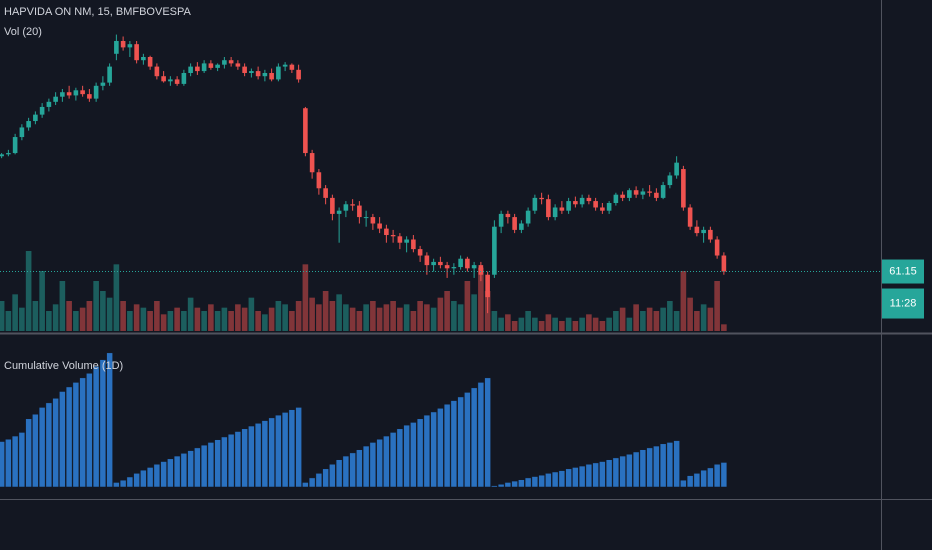  I want to click on last-price-label: 61.15, so click(903, 271).